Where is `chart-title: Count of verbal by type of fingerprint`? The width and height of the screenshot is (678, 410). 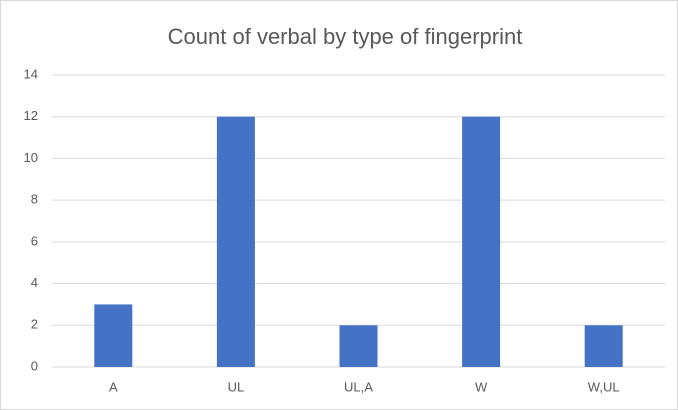
chart-title: Count of verbal by type of fingerprint is located at coordinates (345, 36).